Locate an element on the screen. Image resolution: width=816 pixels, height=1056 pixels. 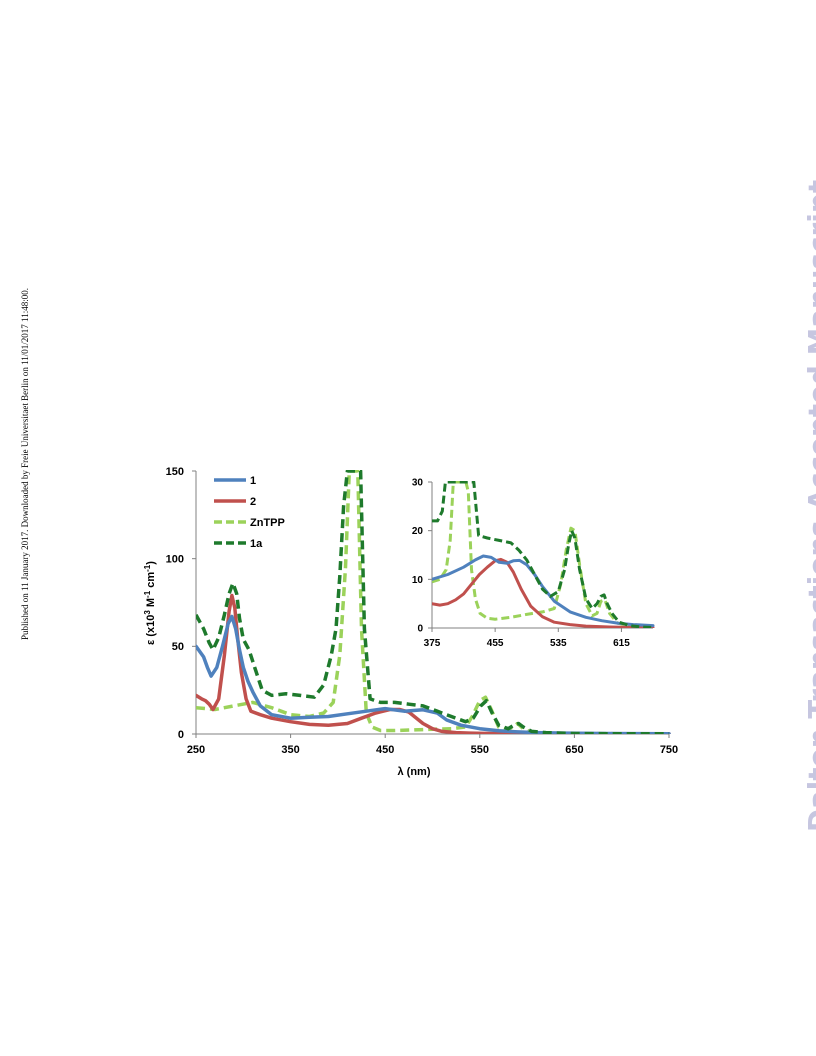
y-tick-label: 20 is located at coordinates (418, 531).